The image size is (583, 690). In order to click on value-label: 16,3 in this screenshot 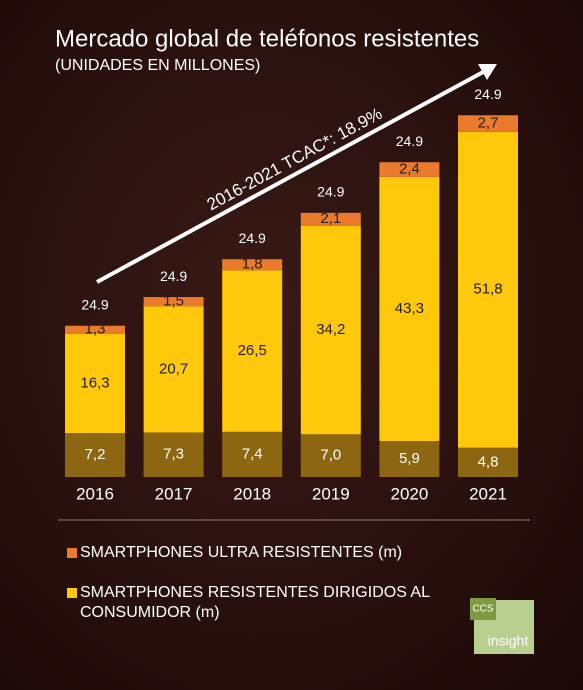, I will do `click(94, 382)`.